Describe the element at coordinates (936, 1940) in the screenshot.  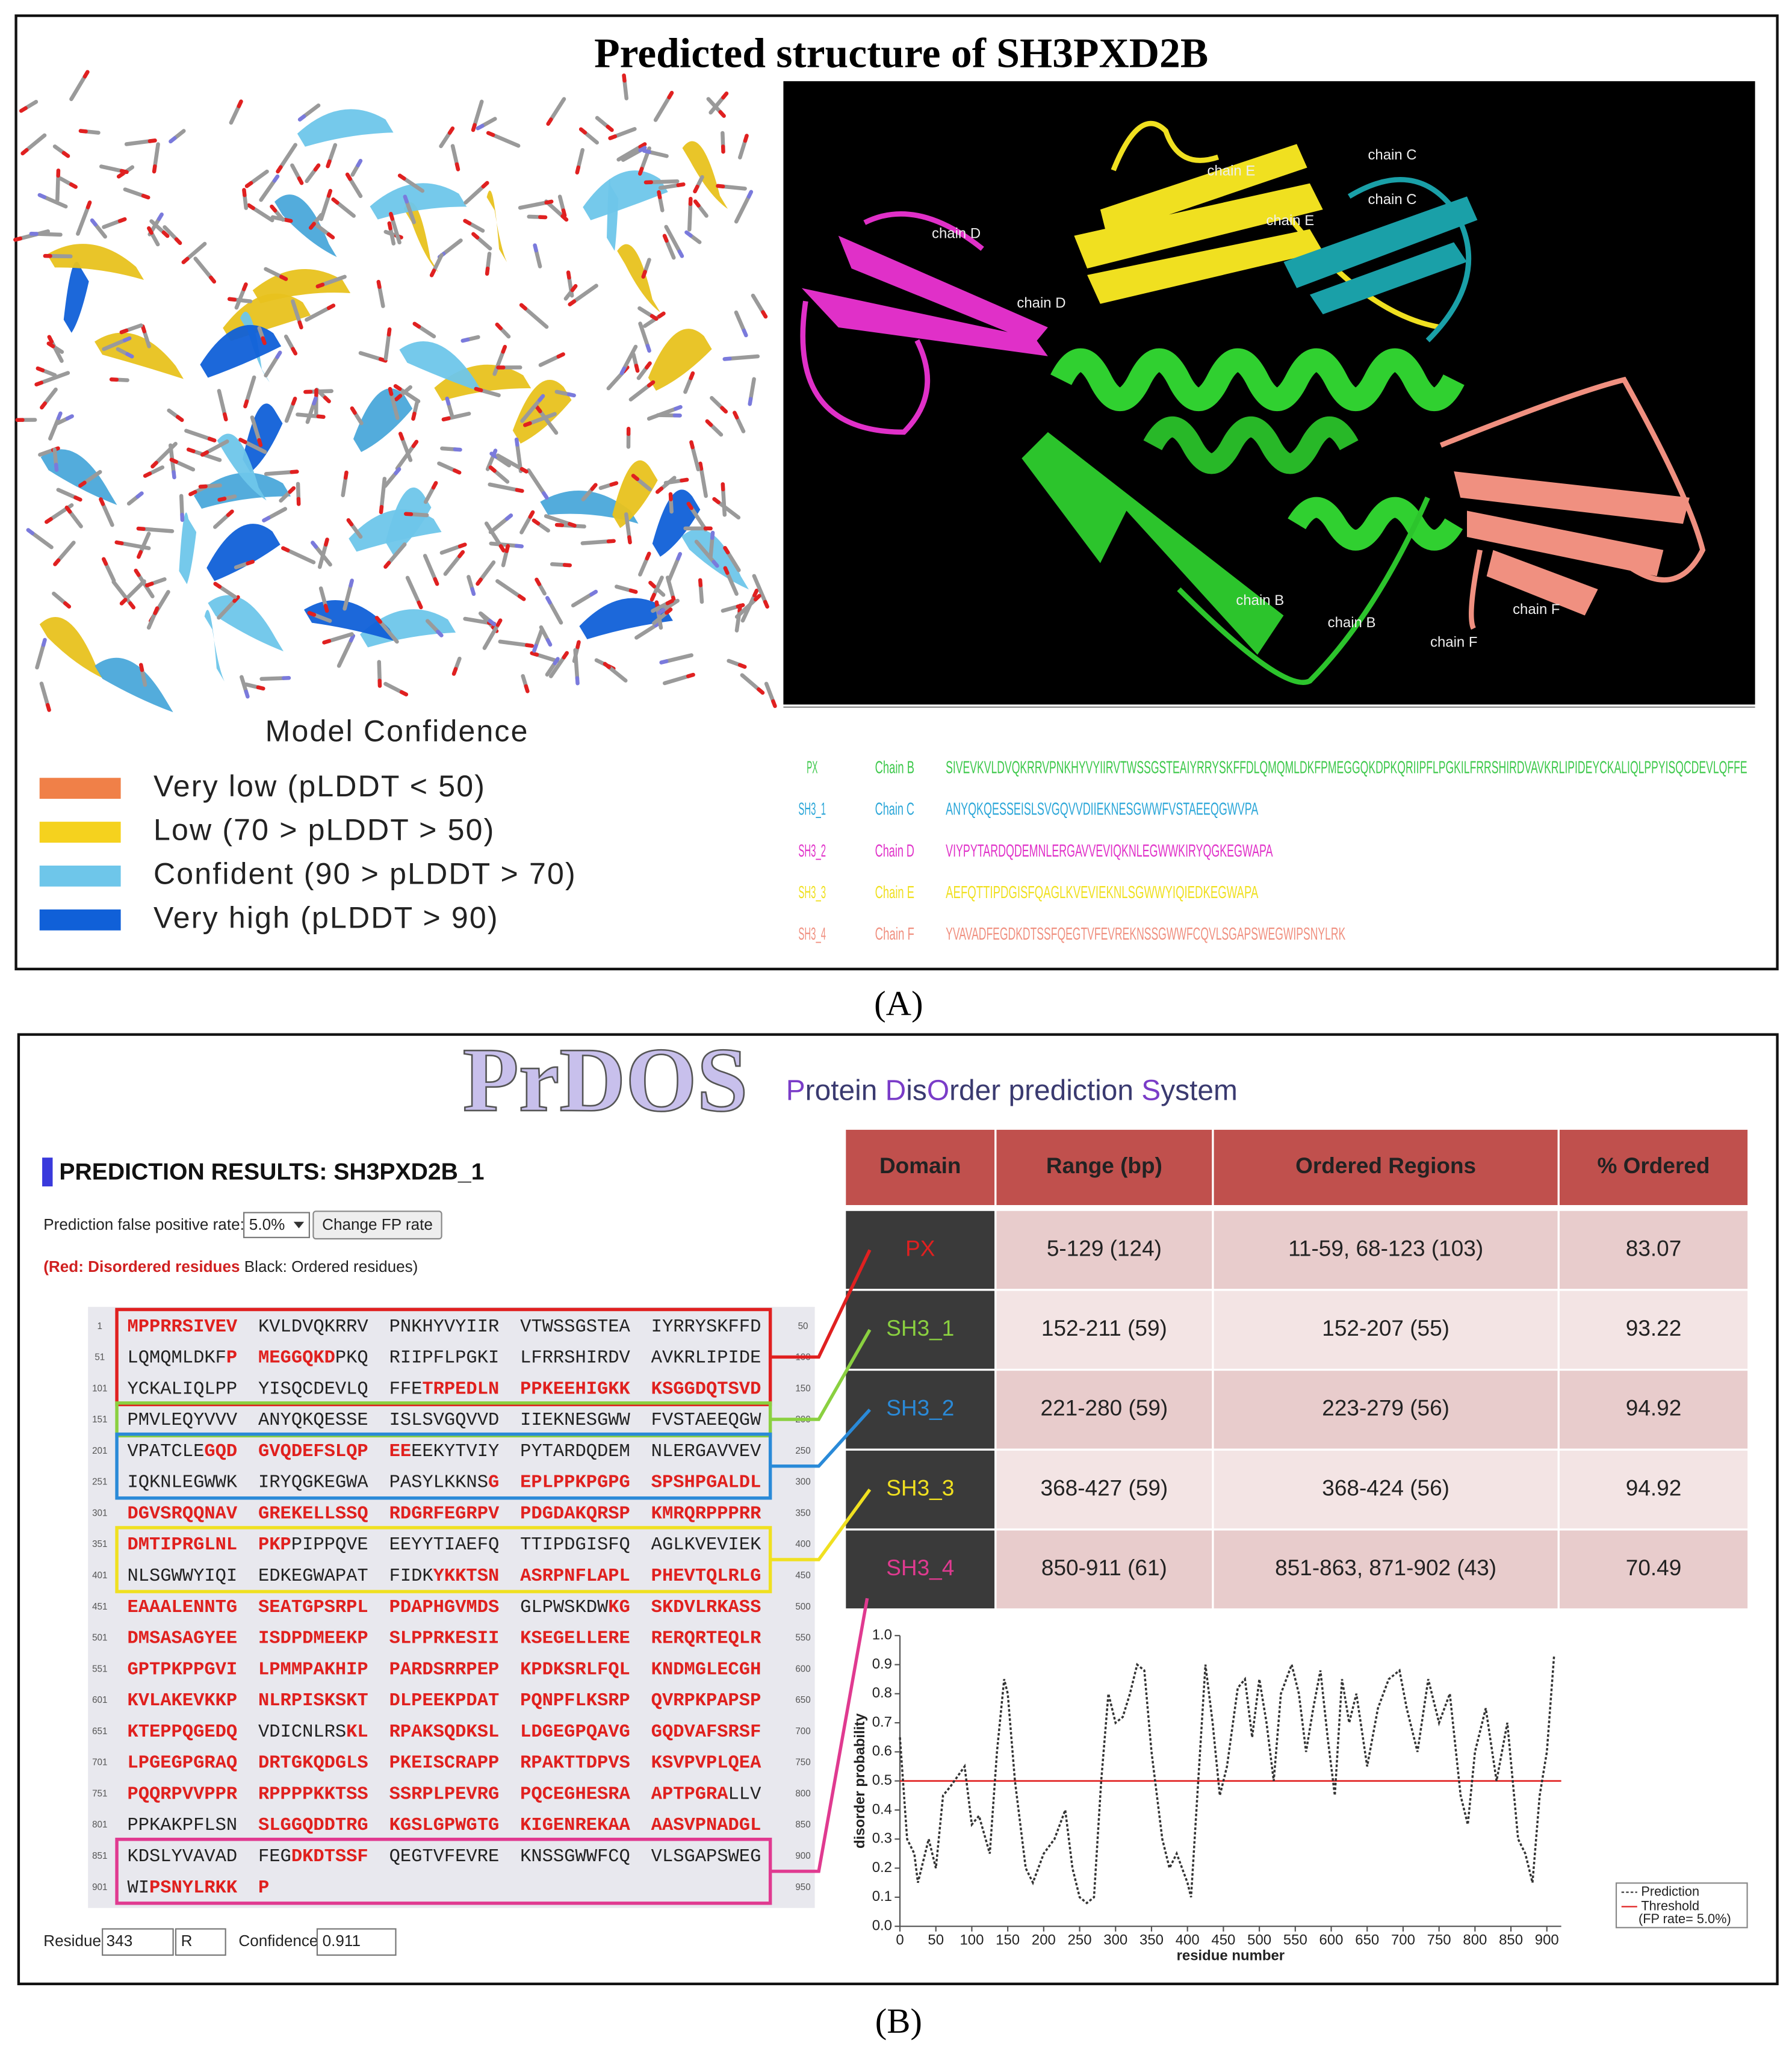
I see `x-tick-label: 50` at that location.